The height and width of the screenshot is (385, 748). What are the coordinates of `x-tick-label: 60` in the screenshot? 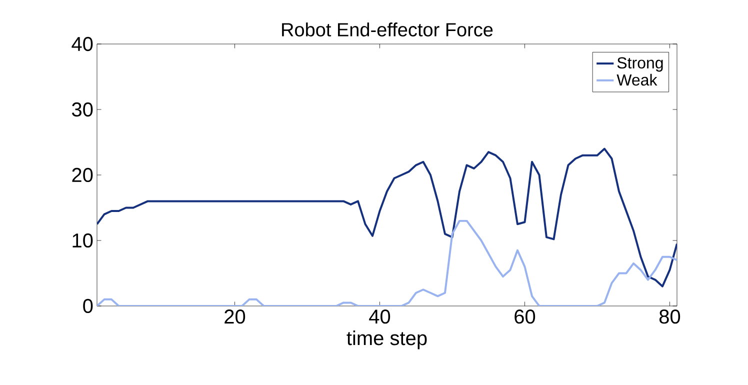 It's located at (525, 317).